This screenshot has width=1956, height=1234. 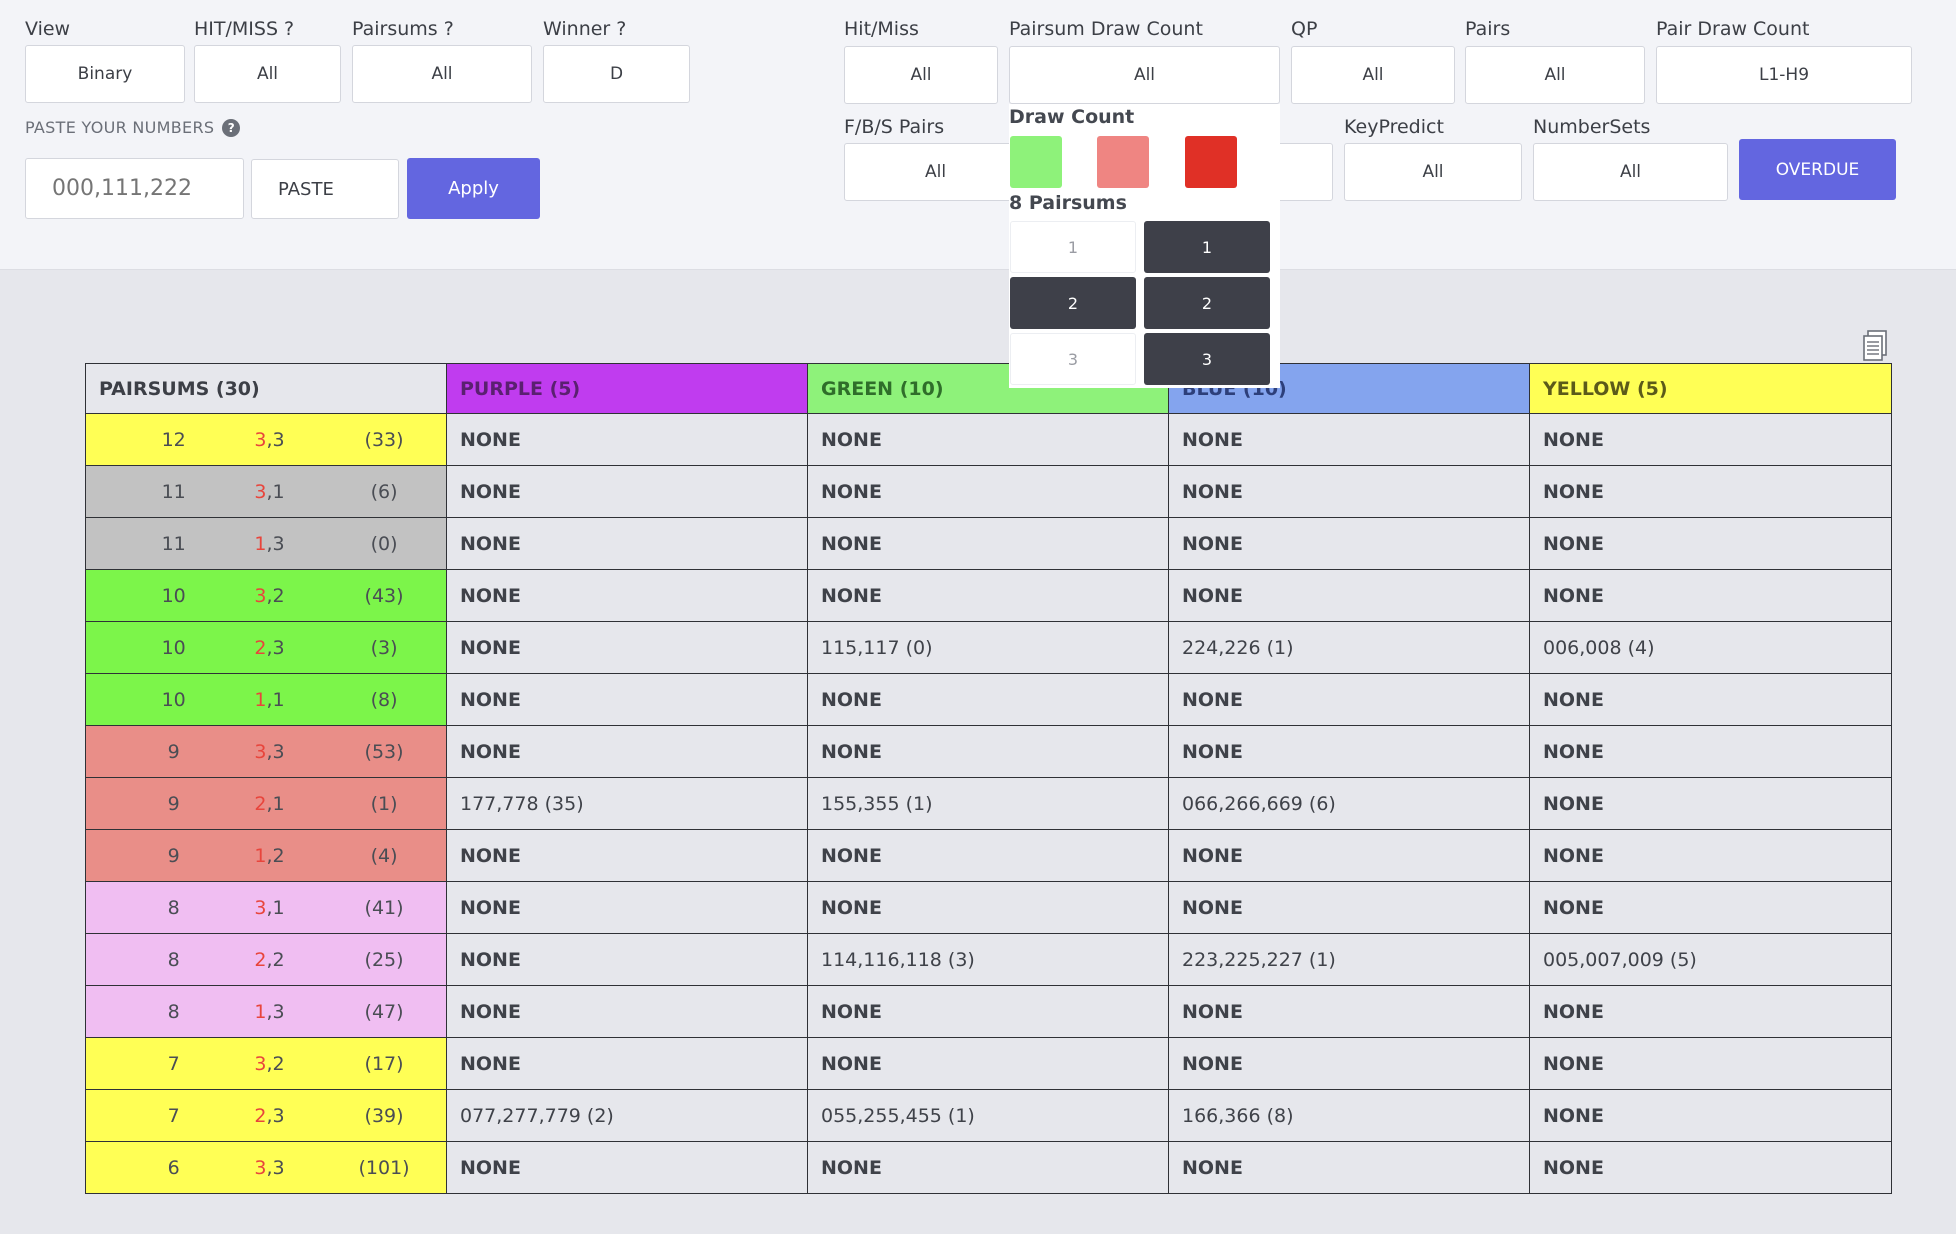 I want to click on blue-cell: 066,266,669 (6), so click(x=1349, y=803).